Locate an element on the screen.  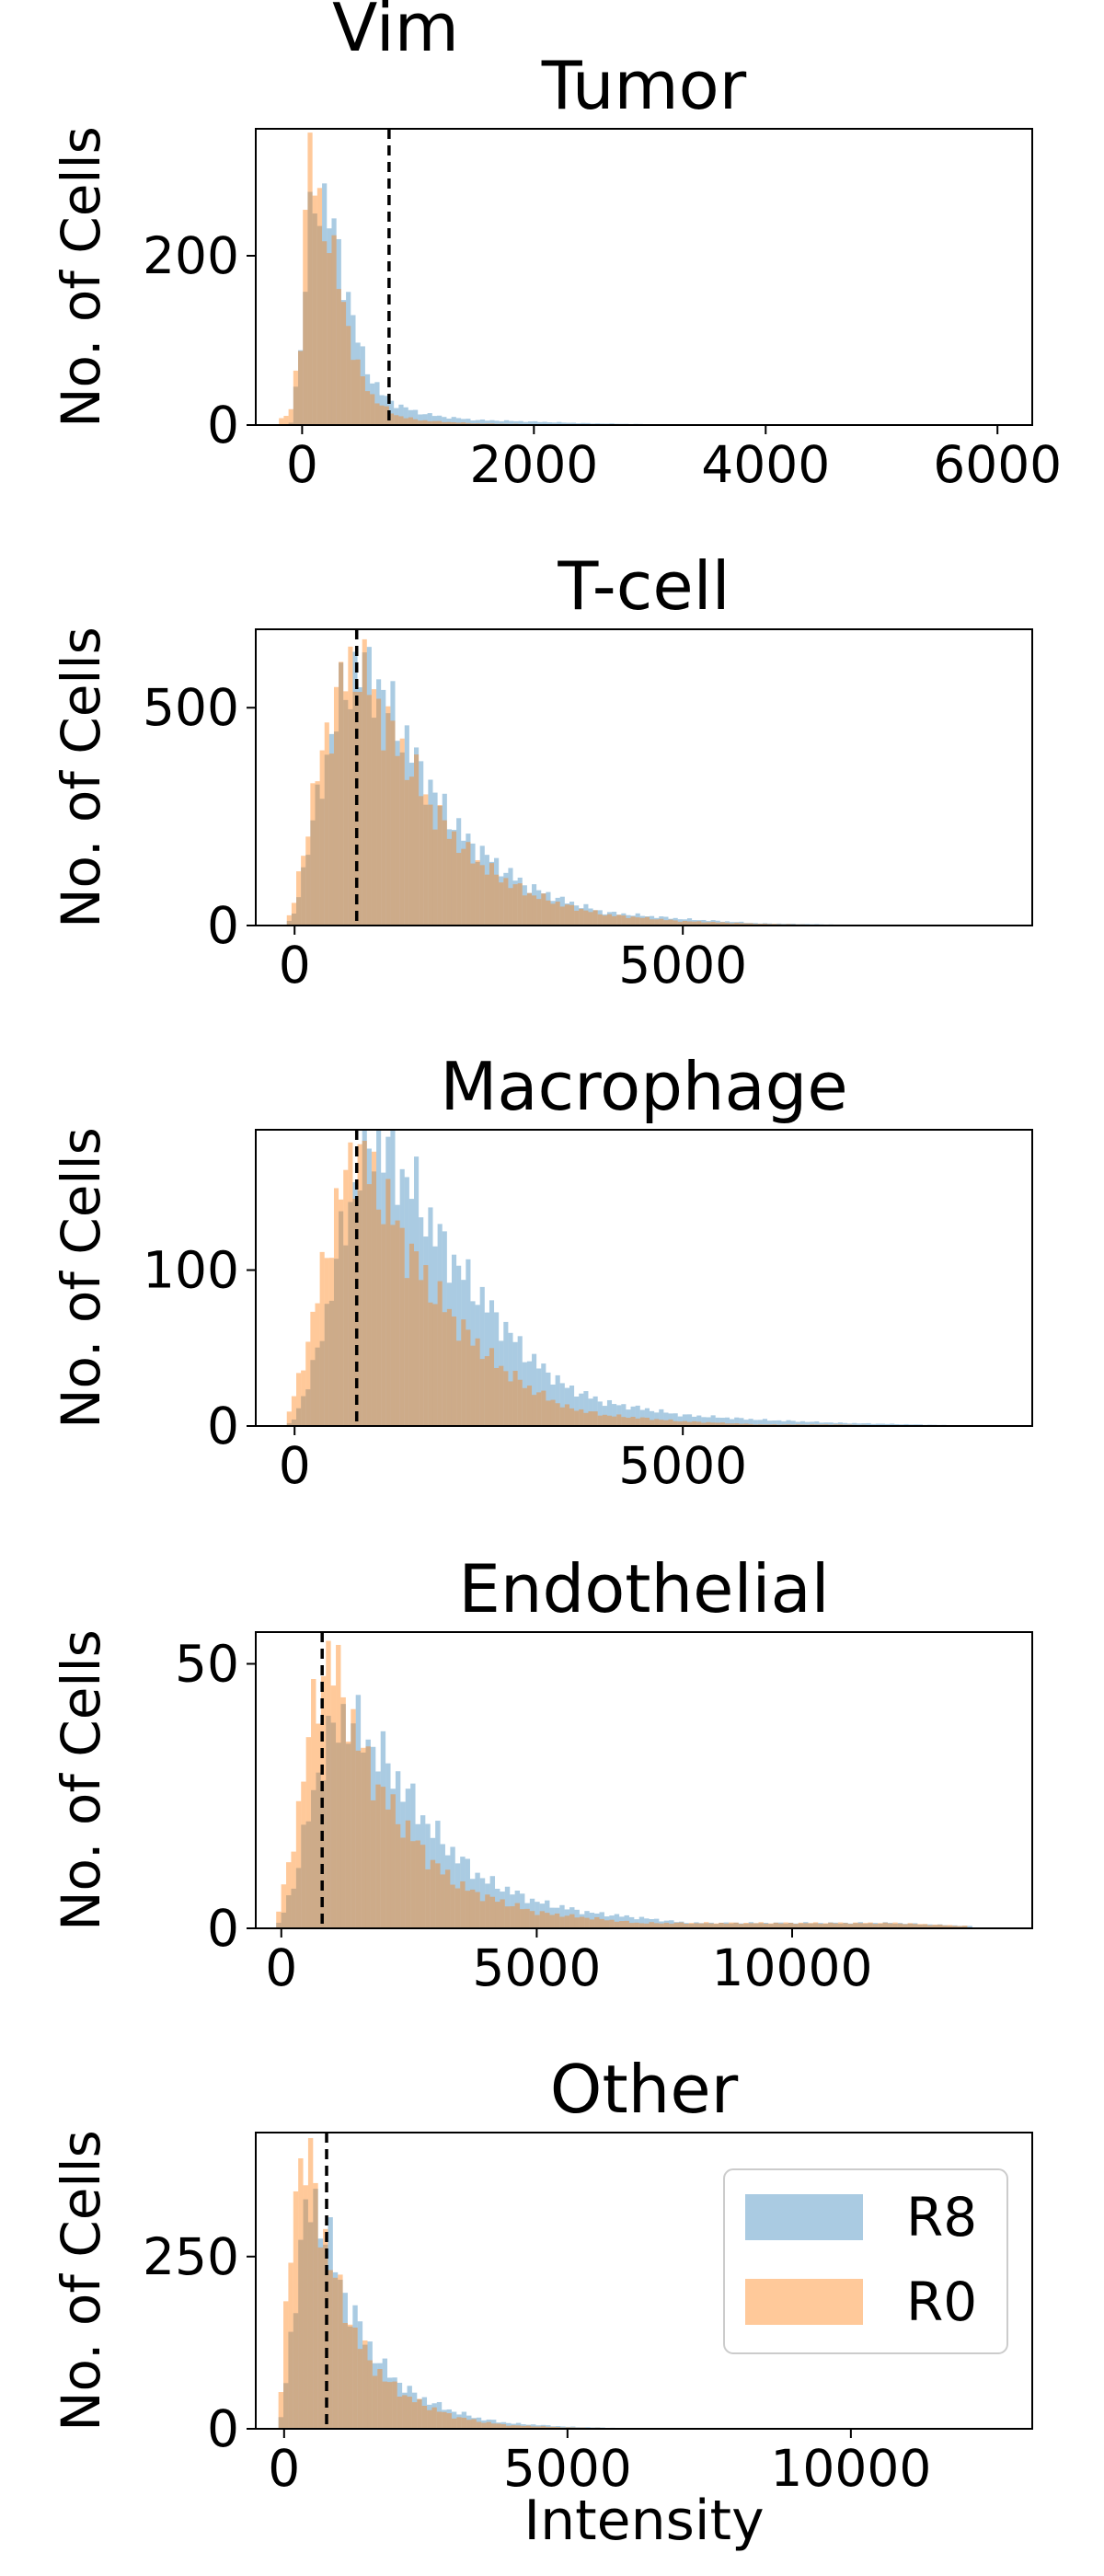
y-tick-label: 50 is located at coordinates (207, 1664).